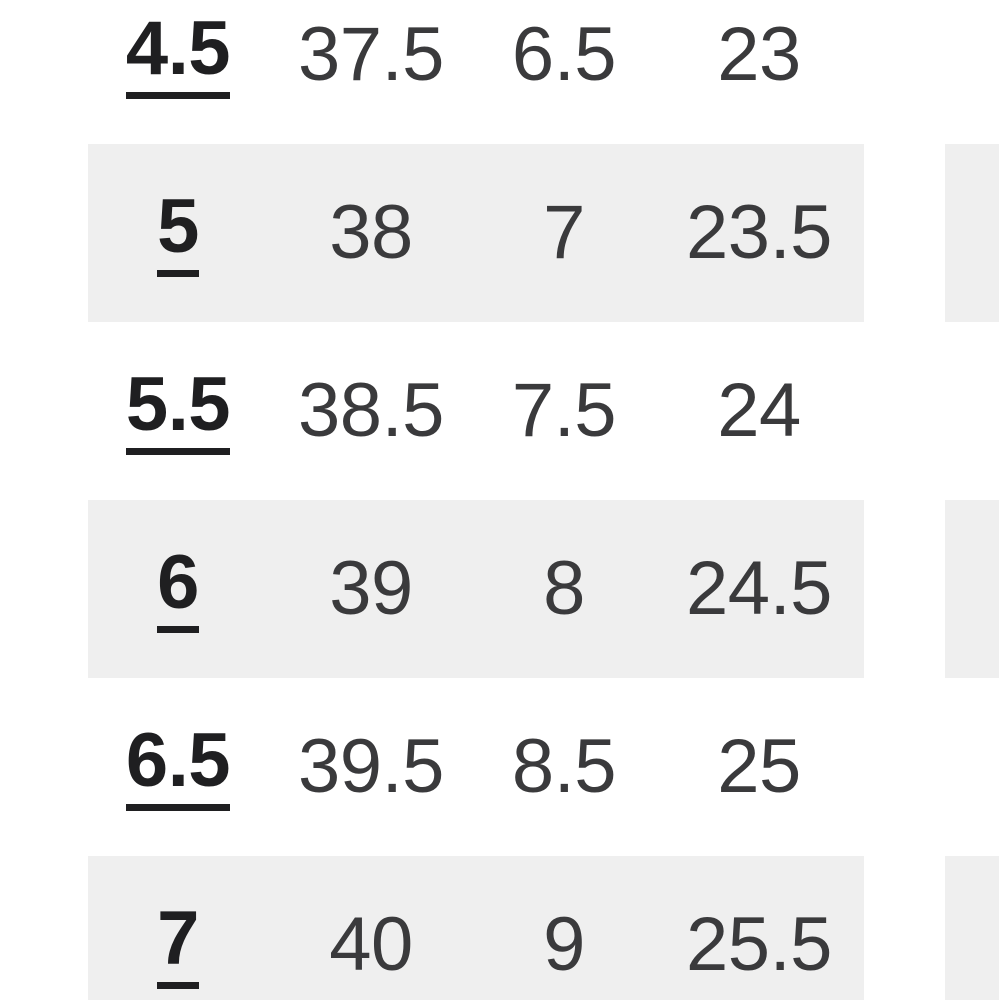  What do you see at coordinates (564, 944) in the screenshot?
I see `cell-uk: 9` at bounding box center [564, 944].